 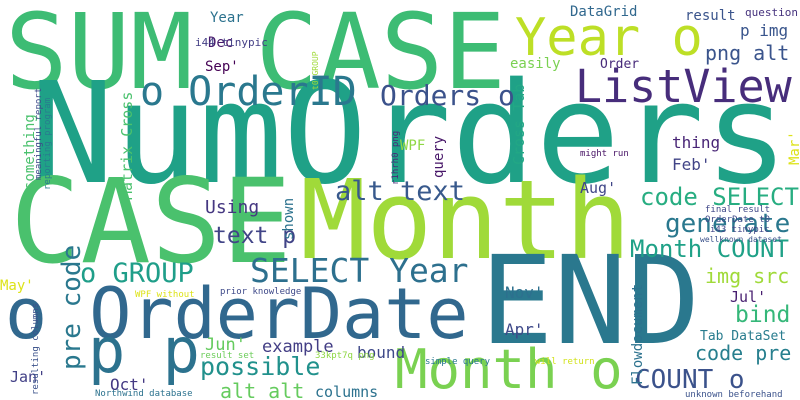 What do you see at coordinates (345, 356) in the screenshot?
I see `word: 33kpt7q png` at bounding box center [345, 356].